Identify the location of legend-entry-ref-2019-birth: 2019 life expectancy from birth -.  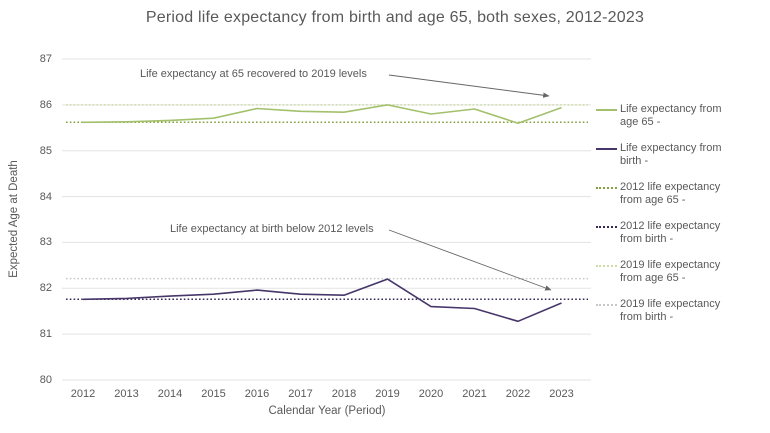
(682, 311).